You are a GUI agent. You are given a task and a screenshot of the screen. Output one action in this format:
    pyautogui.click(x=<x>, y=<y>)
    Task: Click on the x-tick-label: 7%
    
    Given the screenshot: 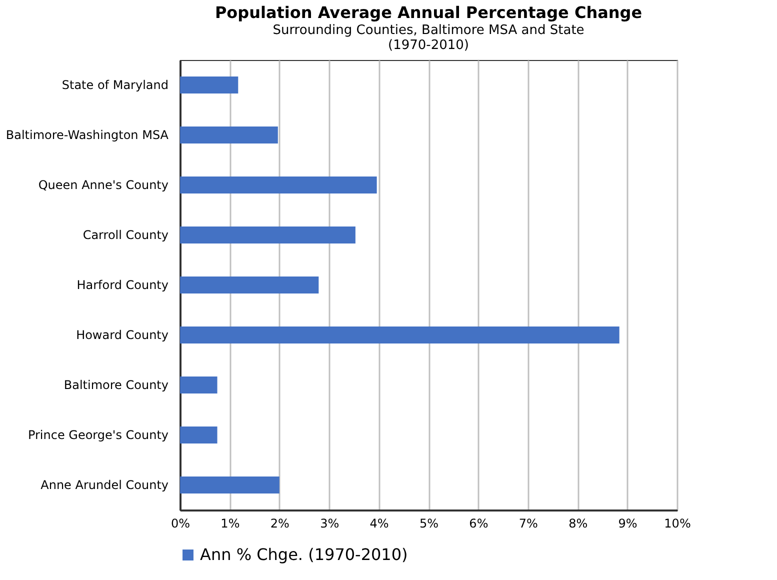 What is the action you would take?
    pyautogui.click(x=528, y=523)
    